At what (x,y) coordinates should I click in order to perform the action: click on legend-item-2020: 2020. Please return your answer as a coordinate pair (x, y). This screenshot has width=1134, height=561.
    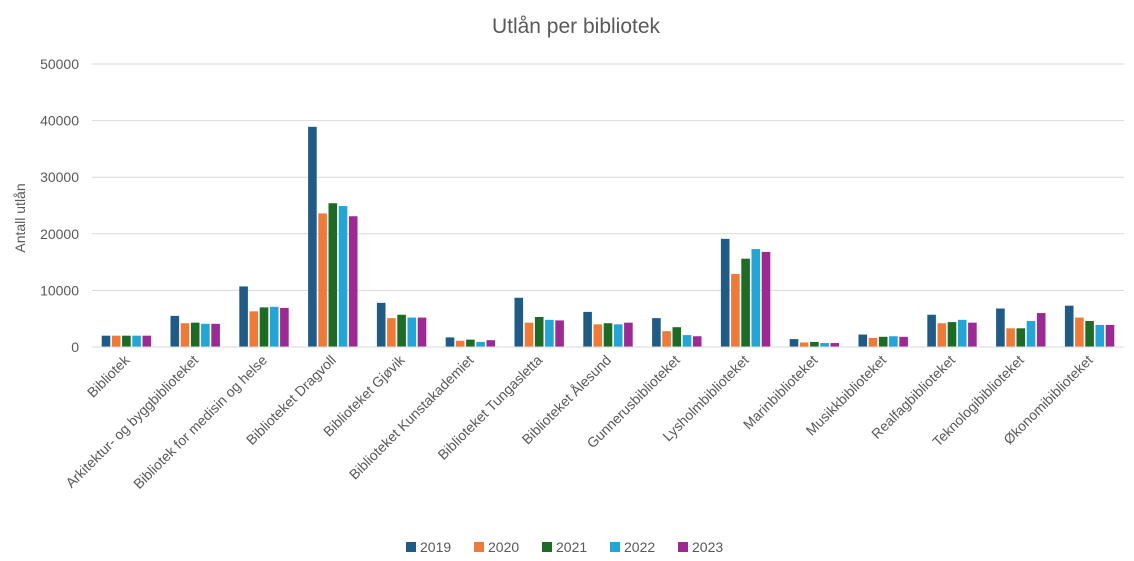
    Looking at the image, I should click on (496, 547).